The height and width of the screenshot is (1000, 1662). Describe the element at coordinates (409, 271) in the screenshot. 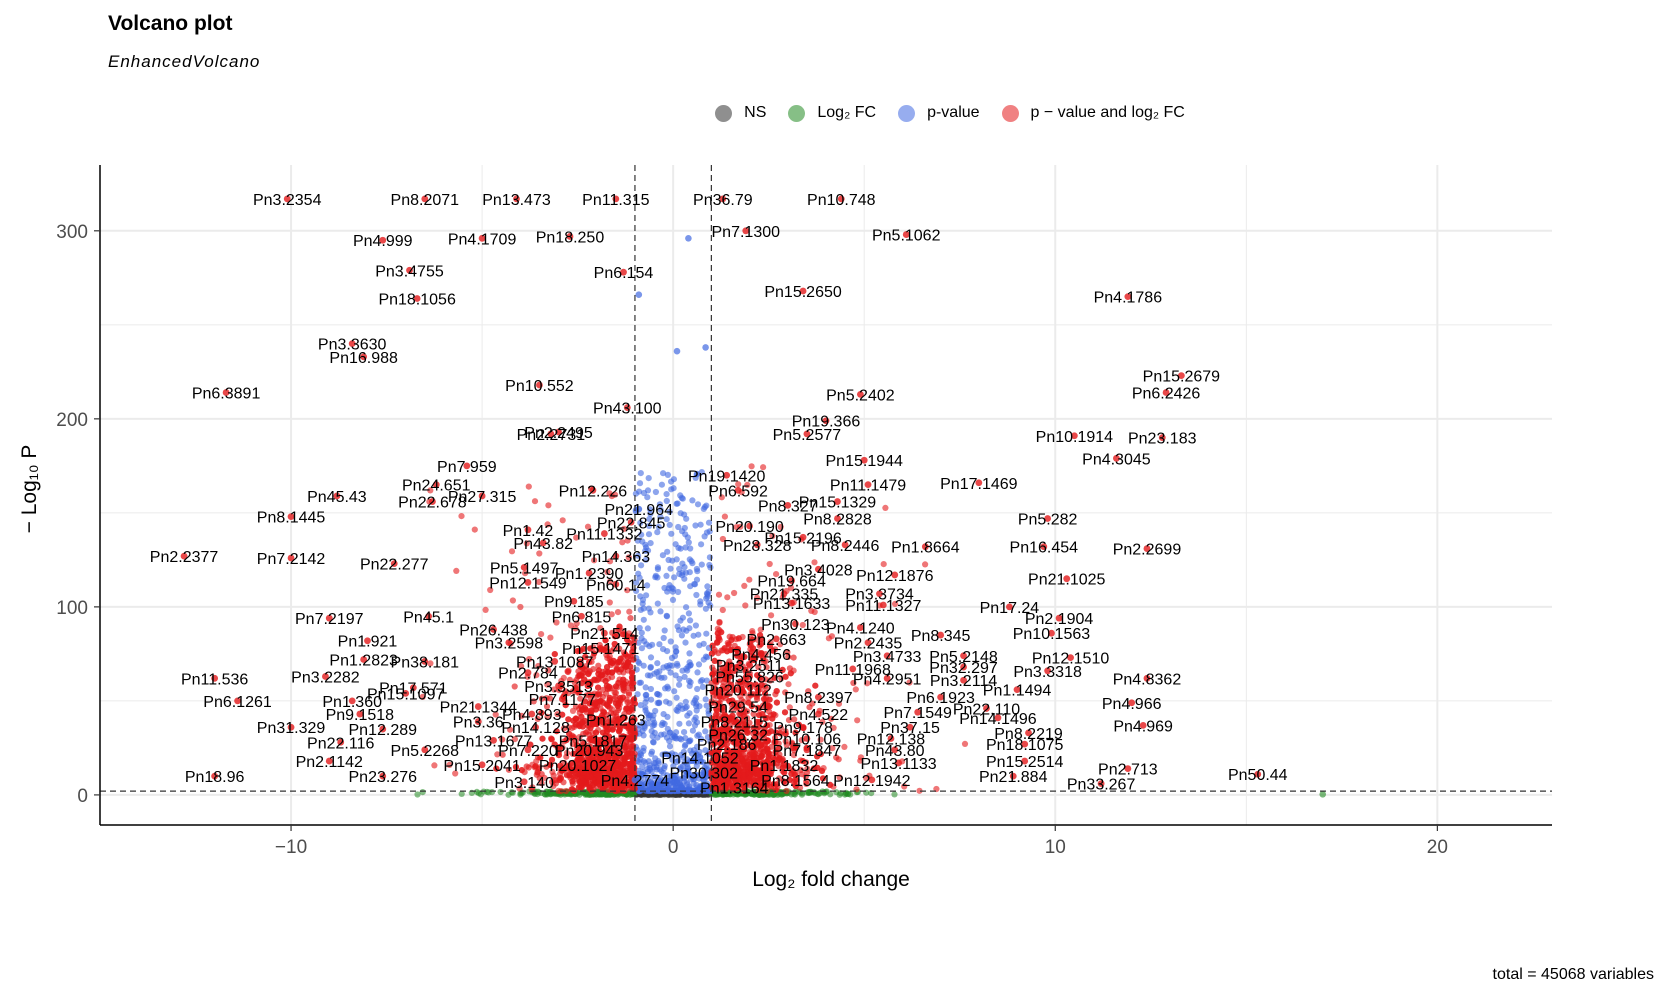

I see `point-label: Pn3.4755` at that location.